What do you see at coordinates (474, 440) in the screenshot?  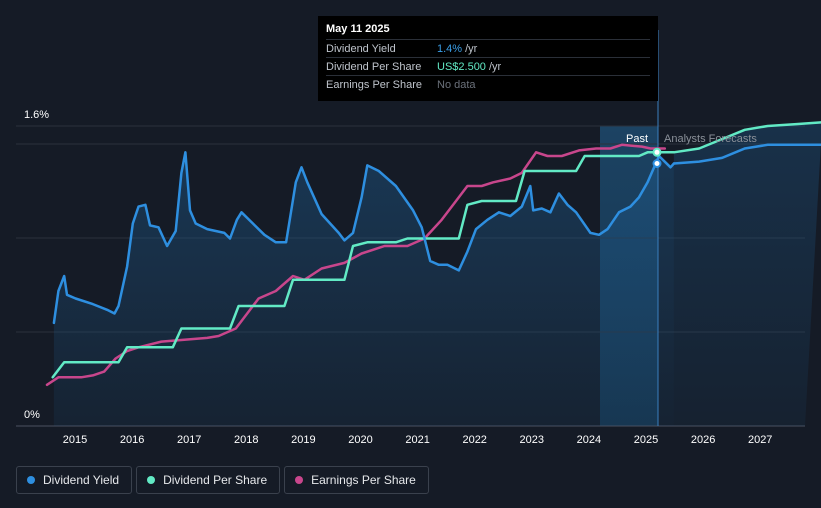 I see `x-tick-label: 2022` at bounding box center [474, 440].